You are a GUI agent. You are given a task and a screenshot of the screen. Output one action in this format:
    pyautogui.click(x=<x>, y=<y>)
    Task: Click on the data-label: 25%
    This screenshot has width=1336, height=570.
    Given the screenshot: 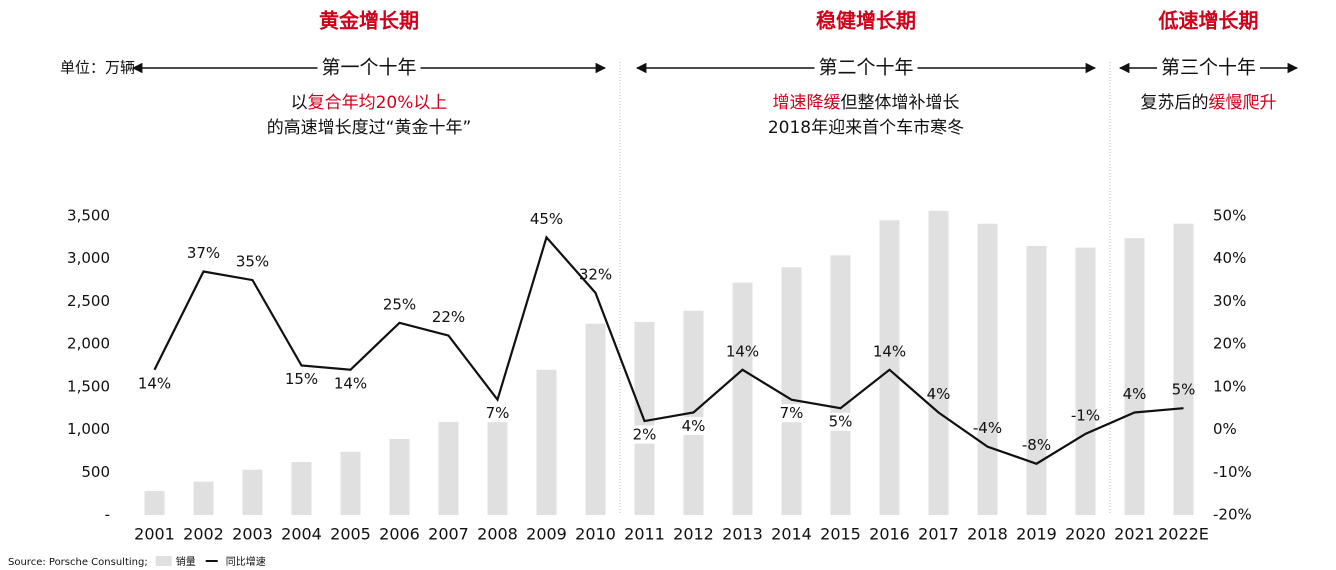 What is the action you would take?
    pyautogui.click(x=399, y=304)
    